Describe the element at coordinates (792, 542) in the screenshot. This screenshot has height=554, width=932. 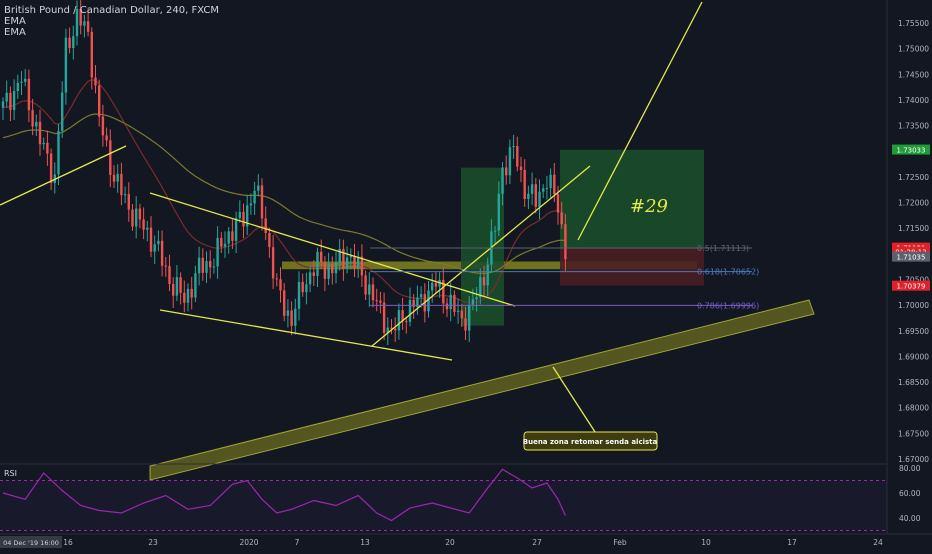
I see `time-tick-label: 17` at that location.